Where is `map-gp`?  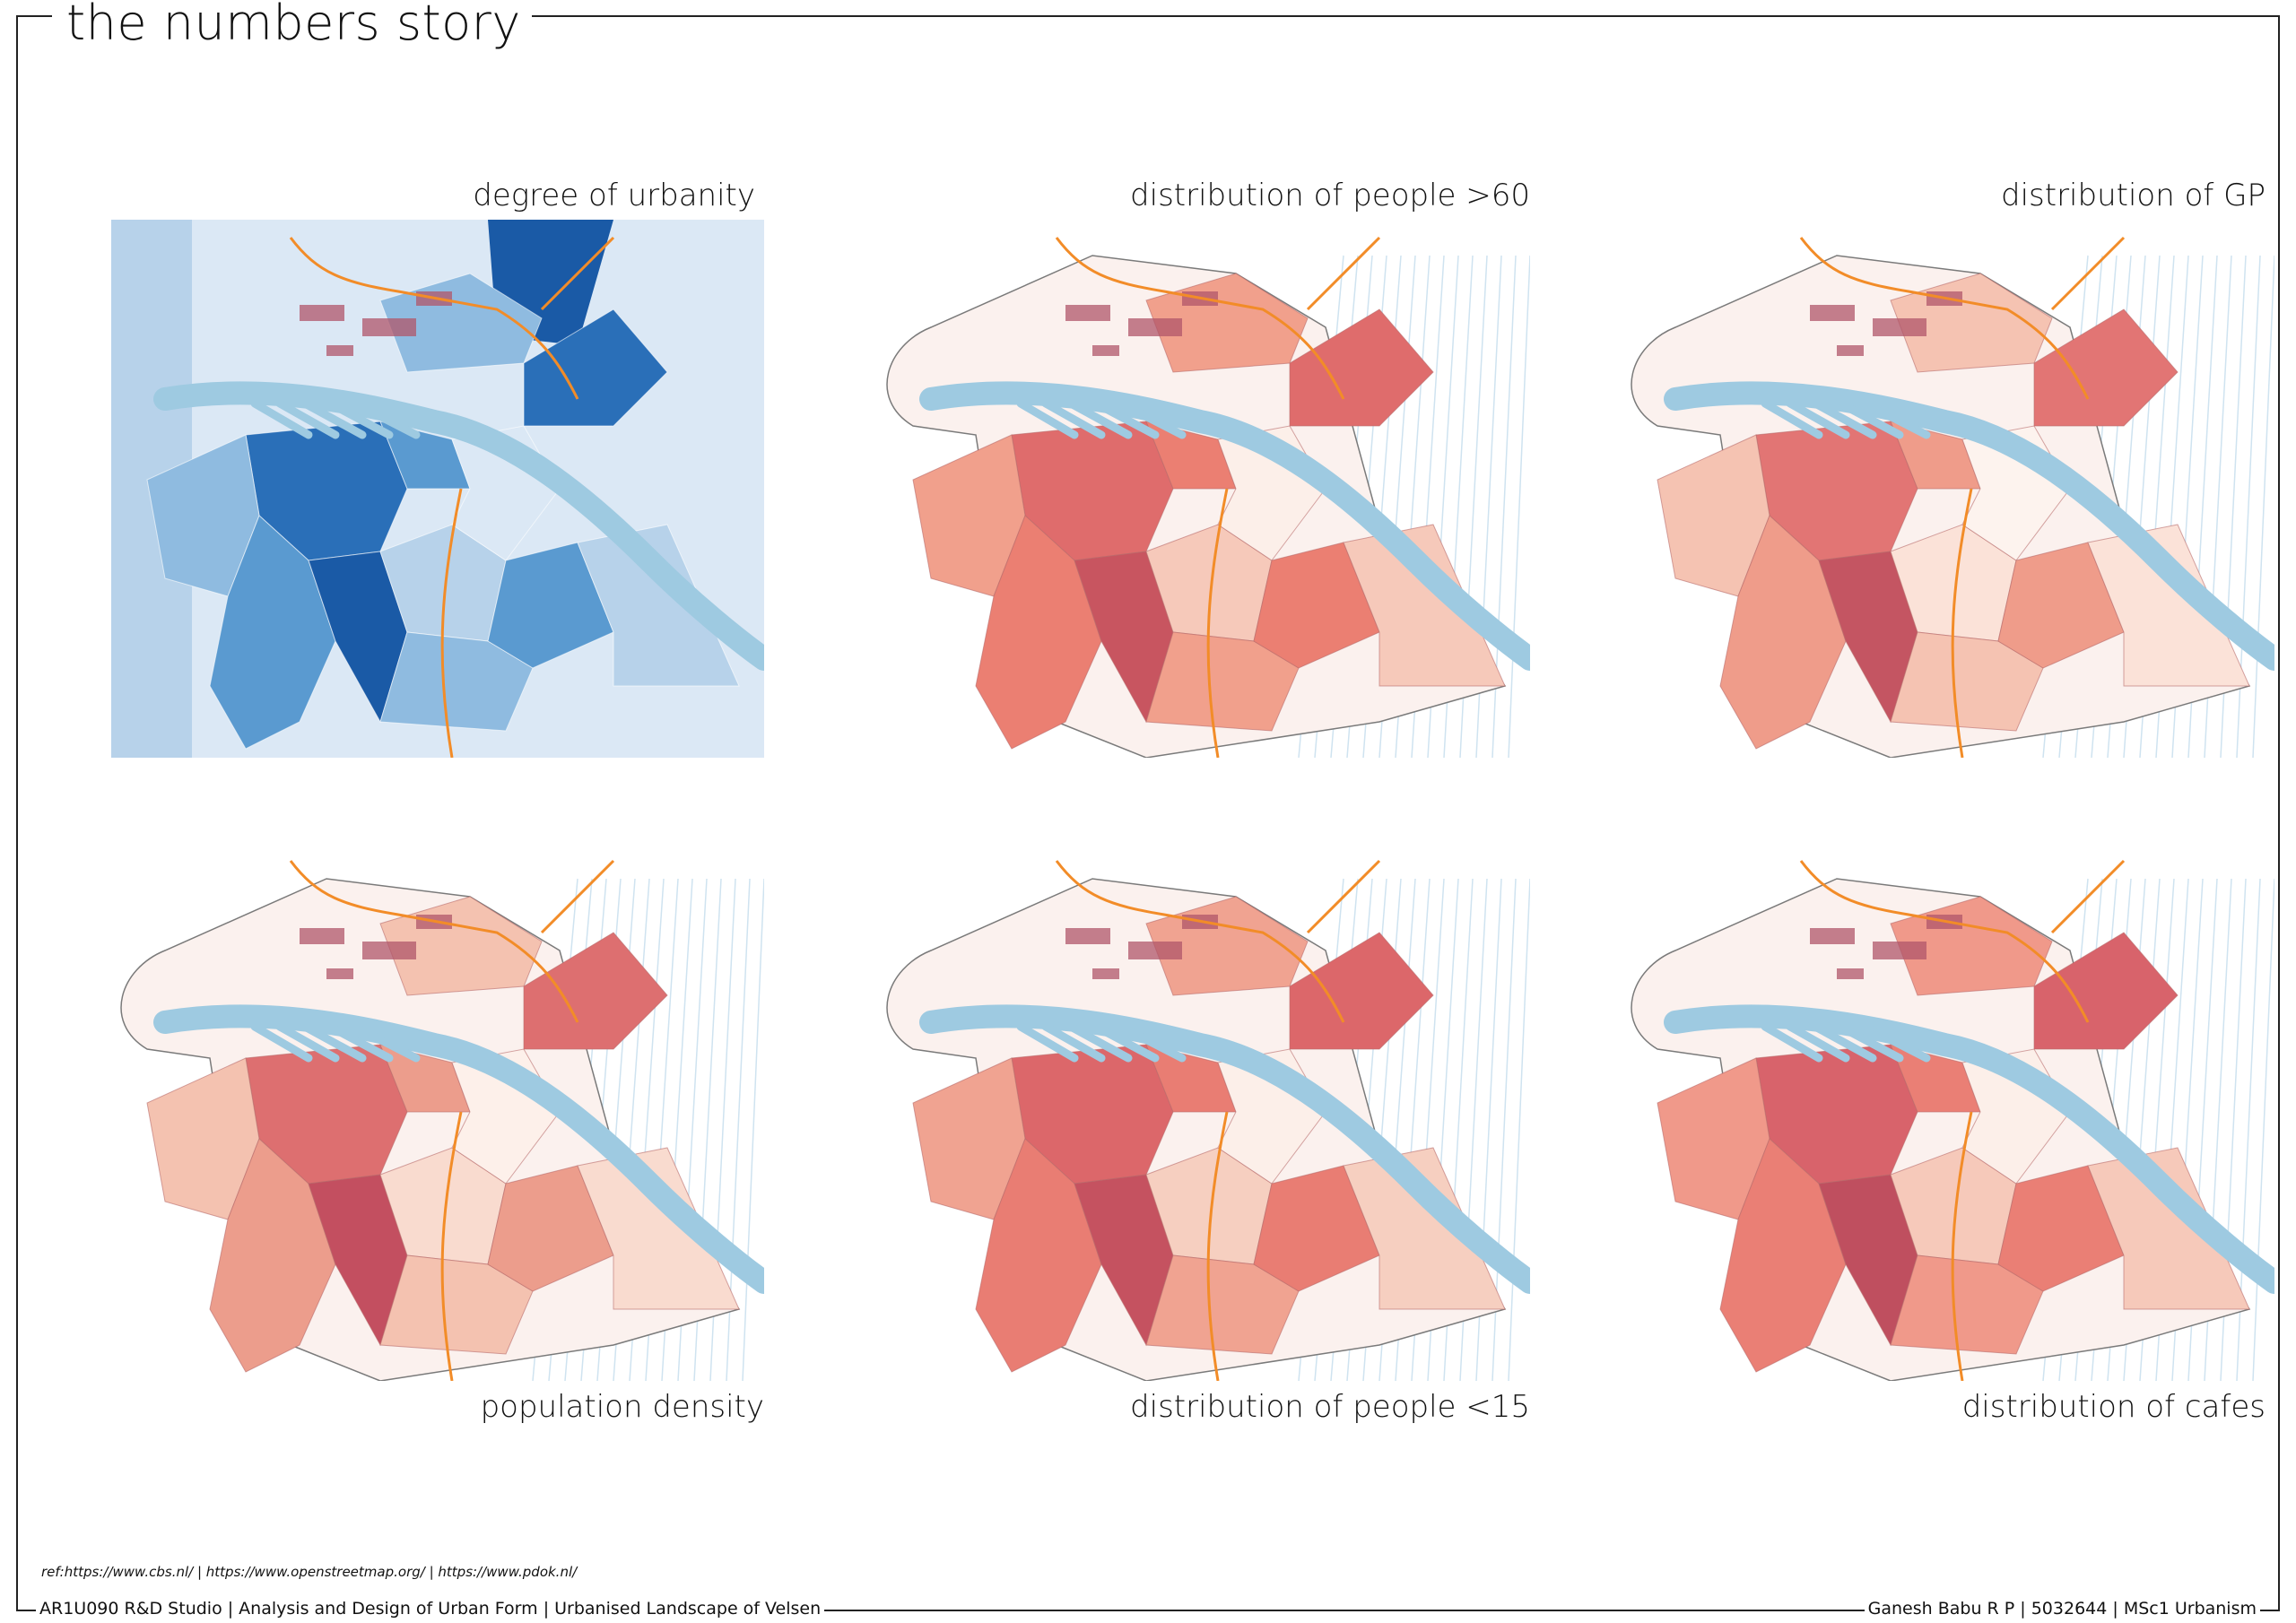 map-gp is located at coordinates (1948, 489).